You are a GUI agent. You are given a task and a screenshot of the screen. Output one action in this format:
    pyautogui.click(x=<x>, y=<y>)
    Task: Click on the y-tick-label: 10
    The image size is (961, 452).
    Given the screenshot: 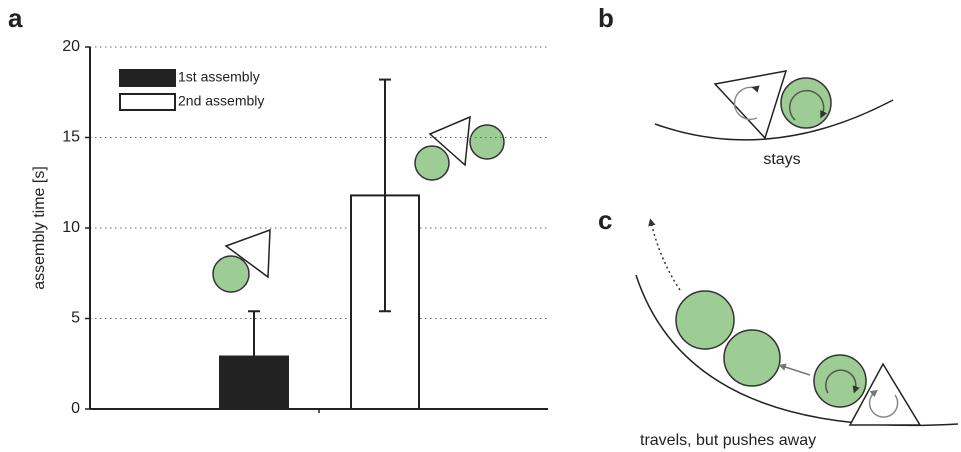 What is the action you would take?
    pyautogui.click(x=71, y=227)
    